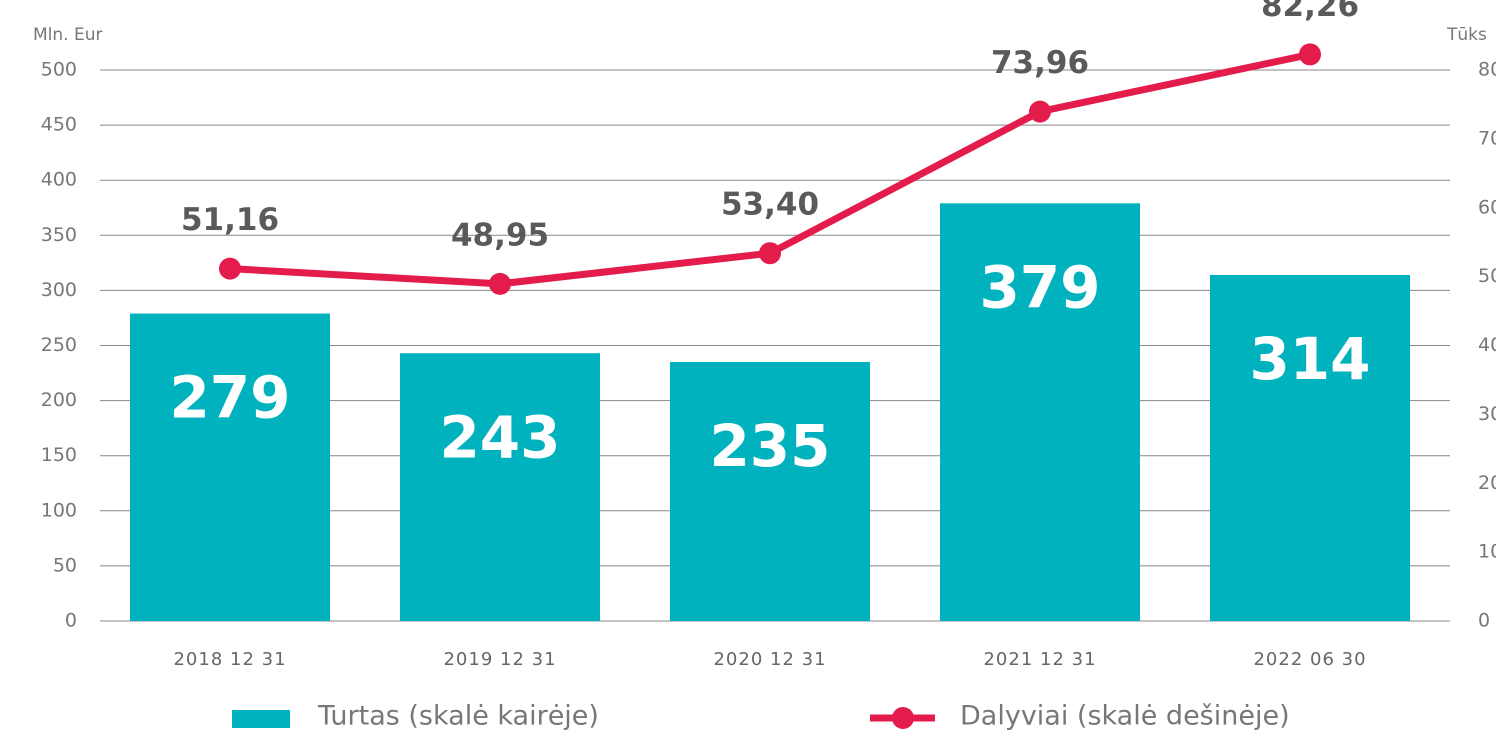  What do you see at coordinates (59, 235) in the screenshot?
I see `y-tick-label: 350` at bounding box center [59, 235].